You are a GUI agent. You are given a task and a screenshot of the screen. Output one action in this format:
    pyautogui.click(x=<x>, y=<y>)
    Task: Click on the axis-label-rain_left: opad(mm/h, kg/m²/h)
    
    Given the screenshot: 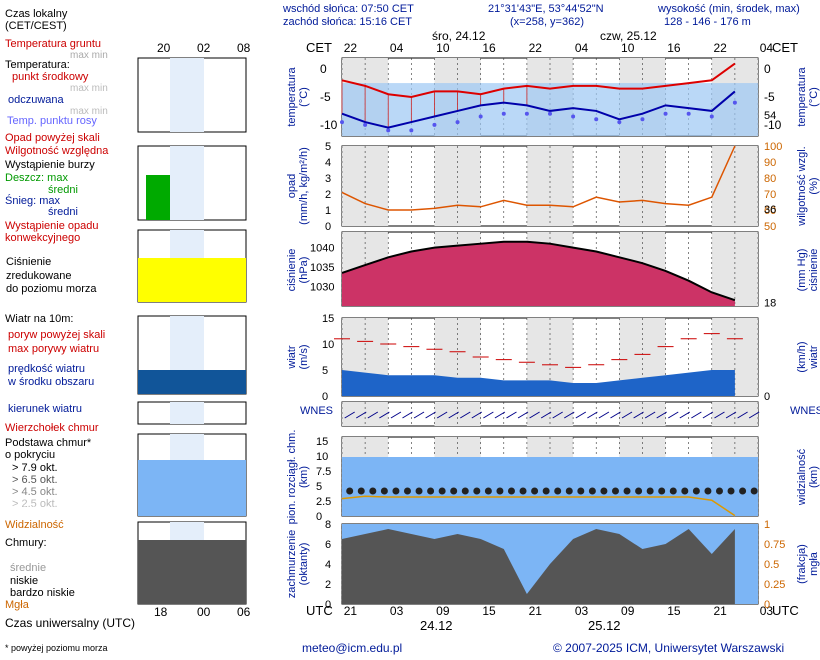 What is the action you would take?
    pyautogui.click(x=298, y=186)
    